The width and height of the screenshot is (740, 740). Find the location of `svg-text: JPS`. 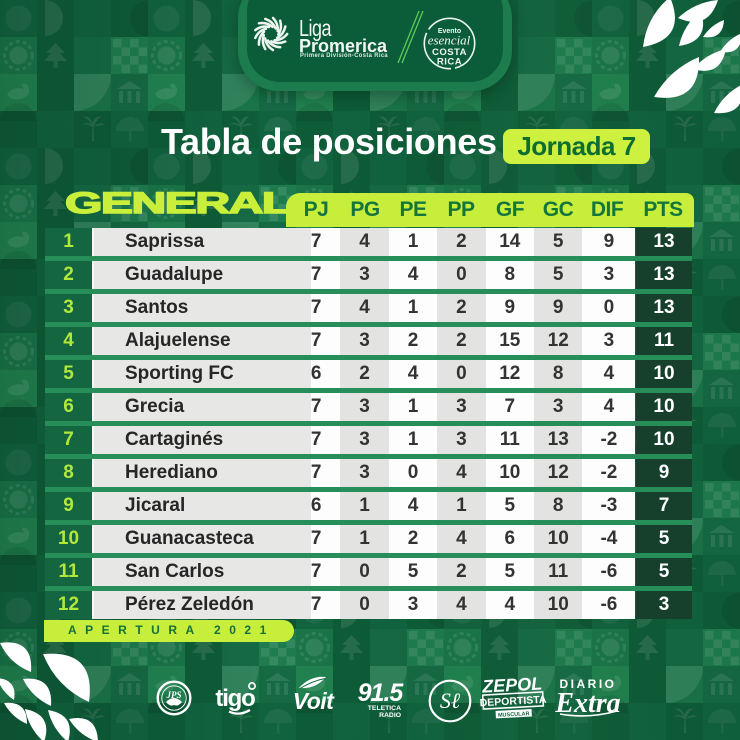

svg-text: JPS is located at coordinates (173, 695).